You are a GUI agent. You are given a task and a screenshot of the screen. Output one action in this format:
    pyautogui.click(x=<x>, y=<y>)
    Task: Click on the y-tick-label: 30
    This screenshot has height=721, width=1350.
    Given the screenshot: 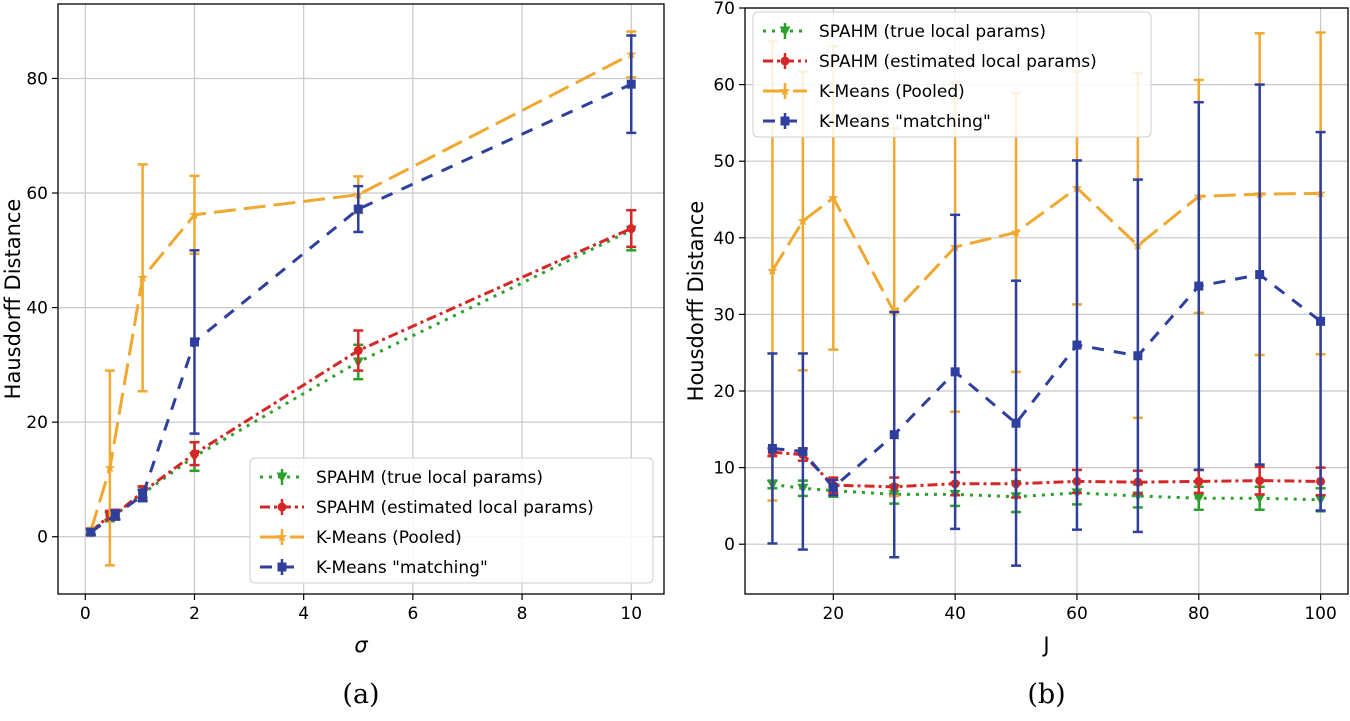 What is the action you would take?
    pyautogui.click(x=724, y=315)
    